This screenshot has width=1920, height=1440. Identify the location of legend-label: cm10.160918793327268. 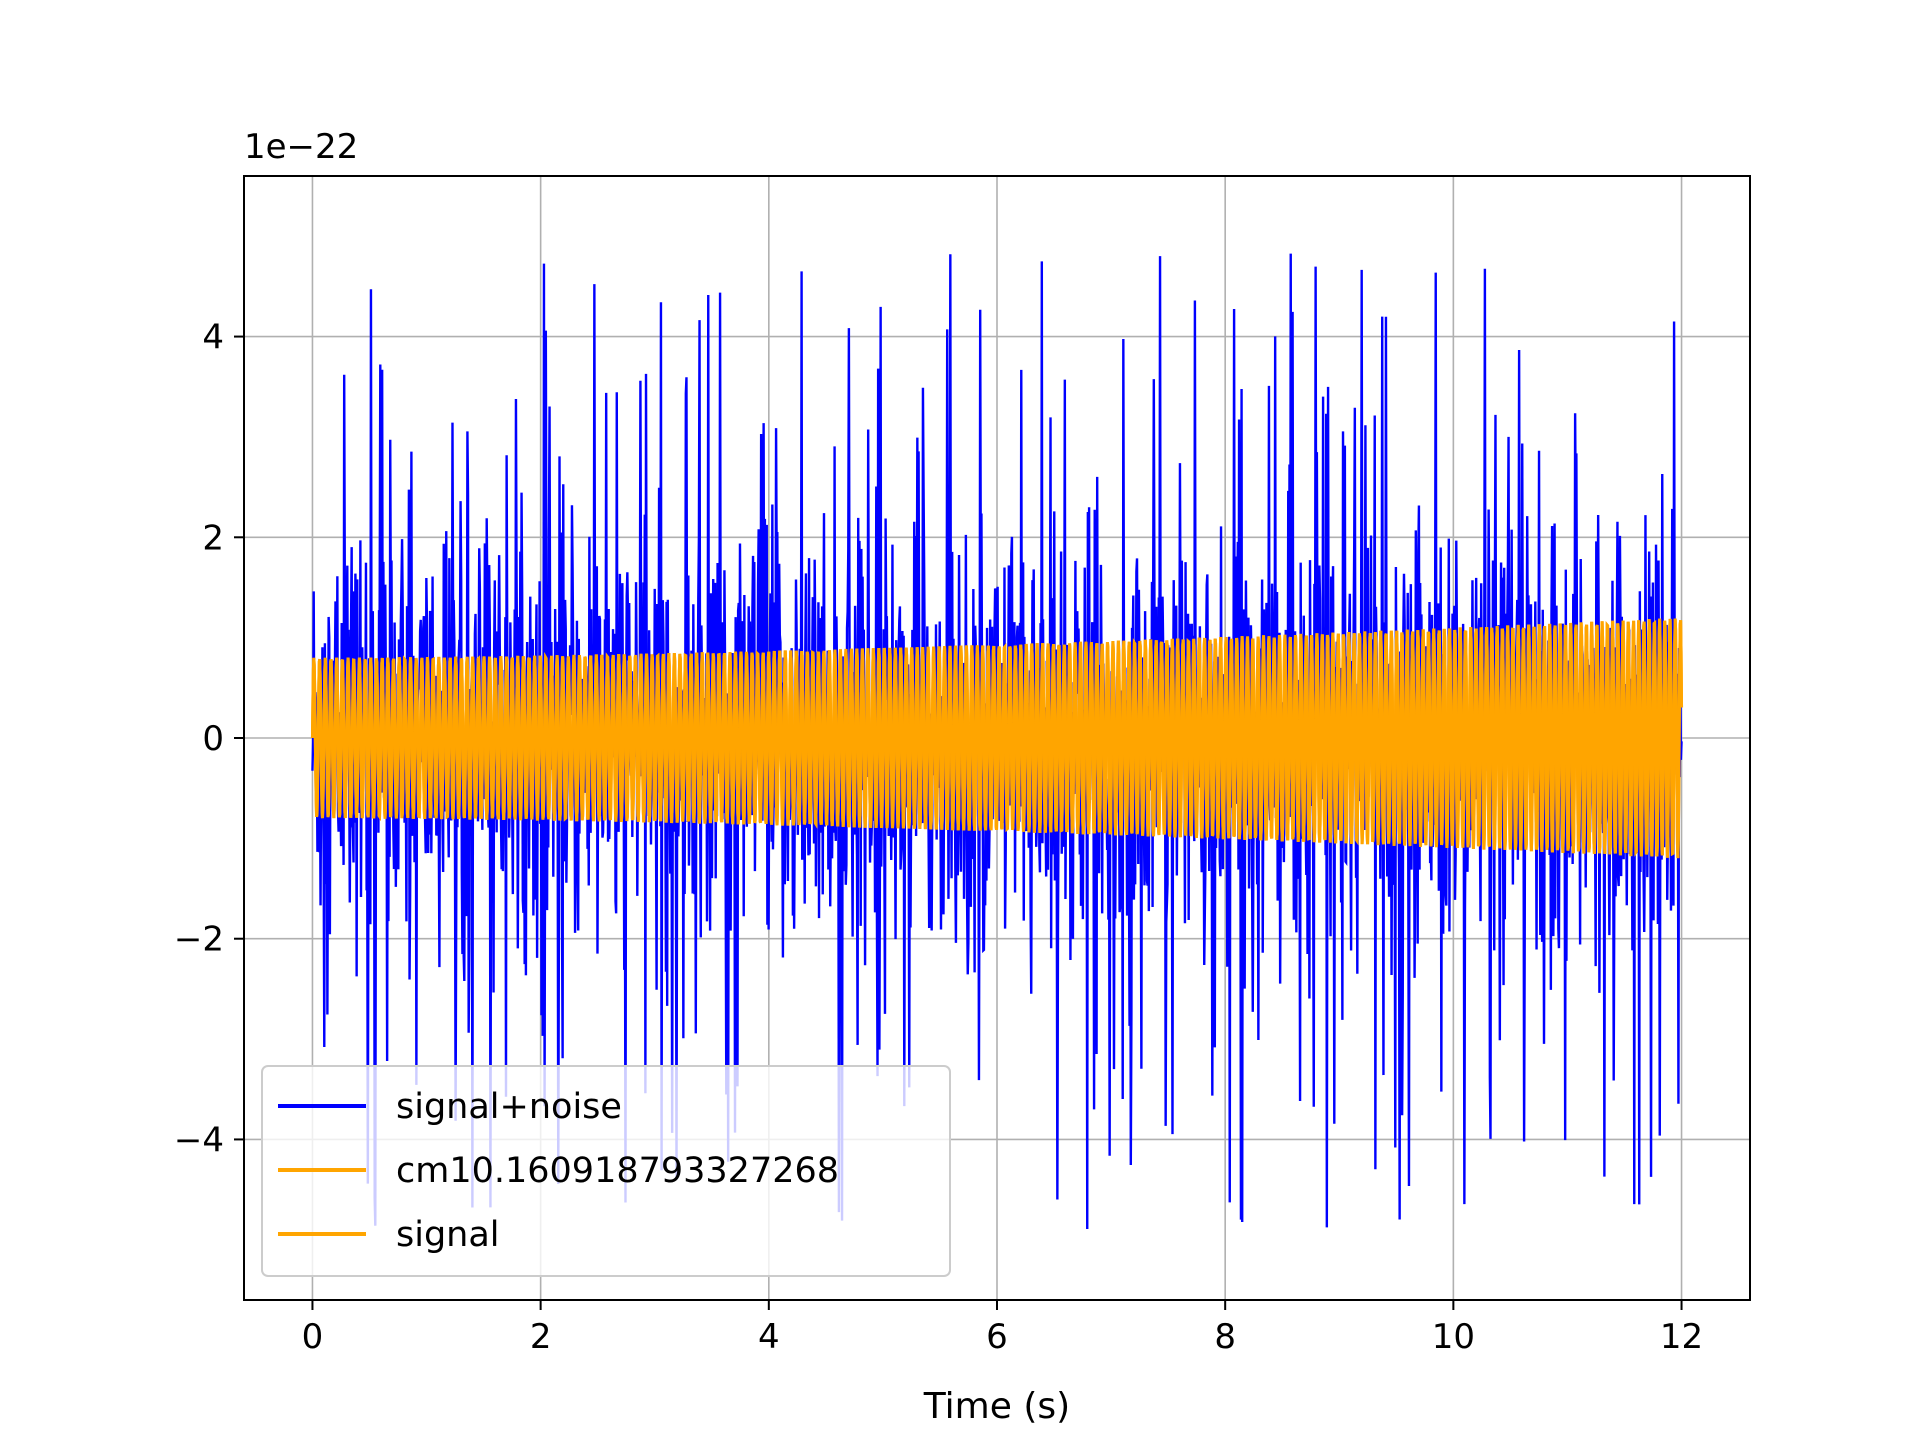
(617, 1171).